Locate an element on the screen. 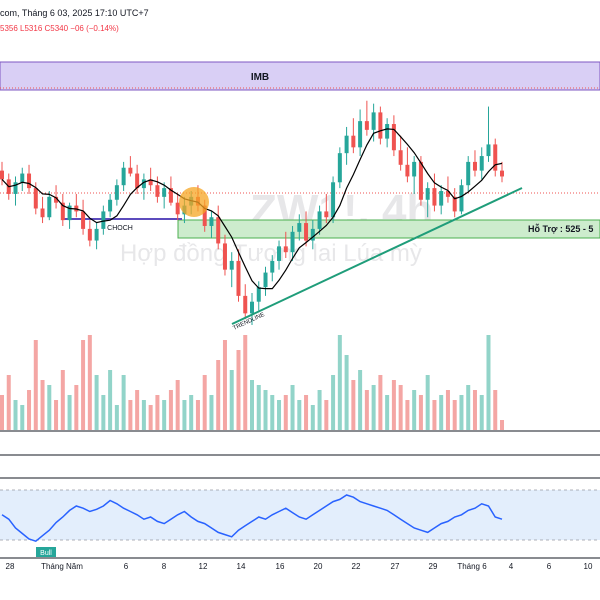  time-axis-label: 10 is located at coordinates (588, 566).